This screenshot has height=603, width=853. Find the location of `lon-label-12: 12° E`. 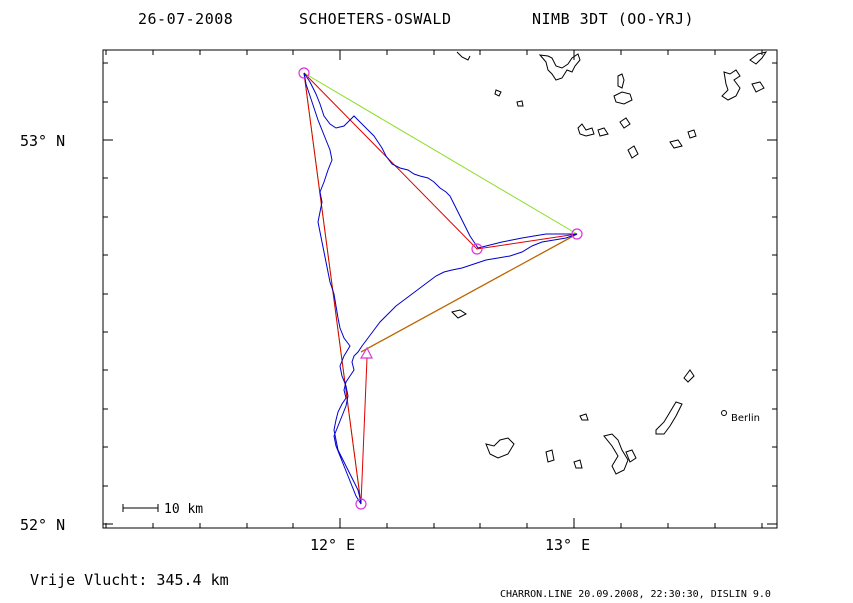

lon-label-12: 12° E is located at coordinates (332, 545).